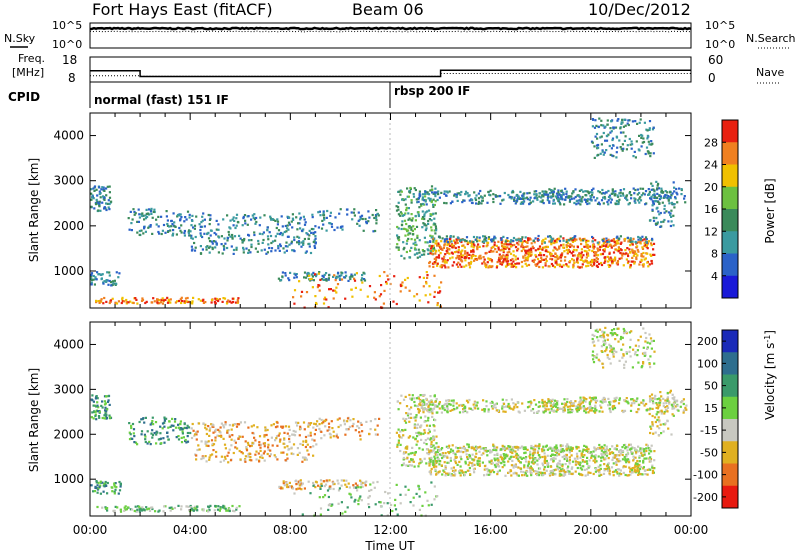 The height and width of the screenshot is (554, 800). I want to click on nsky-label: N.Sky, so click(20, 38).